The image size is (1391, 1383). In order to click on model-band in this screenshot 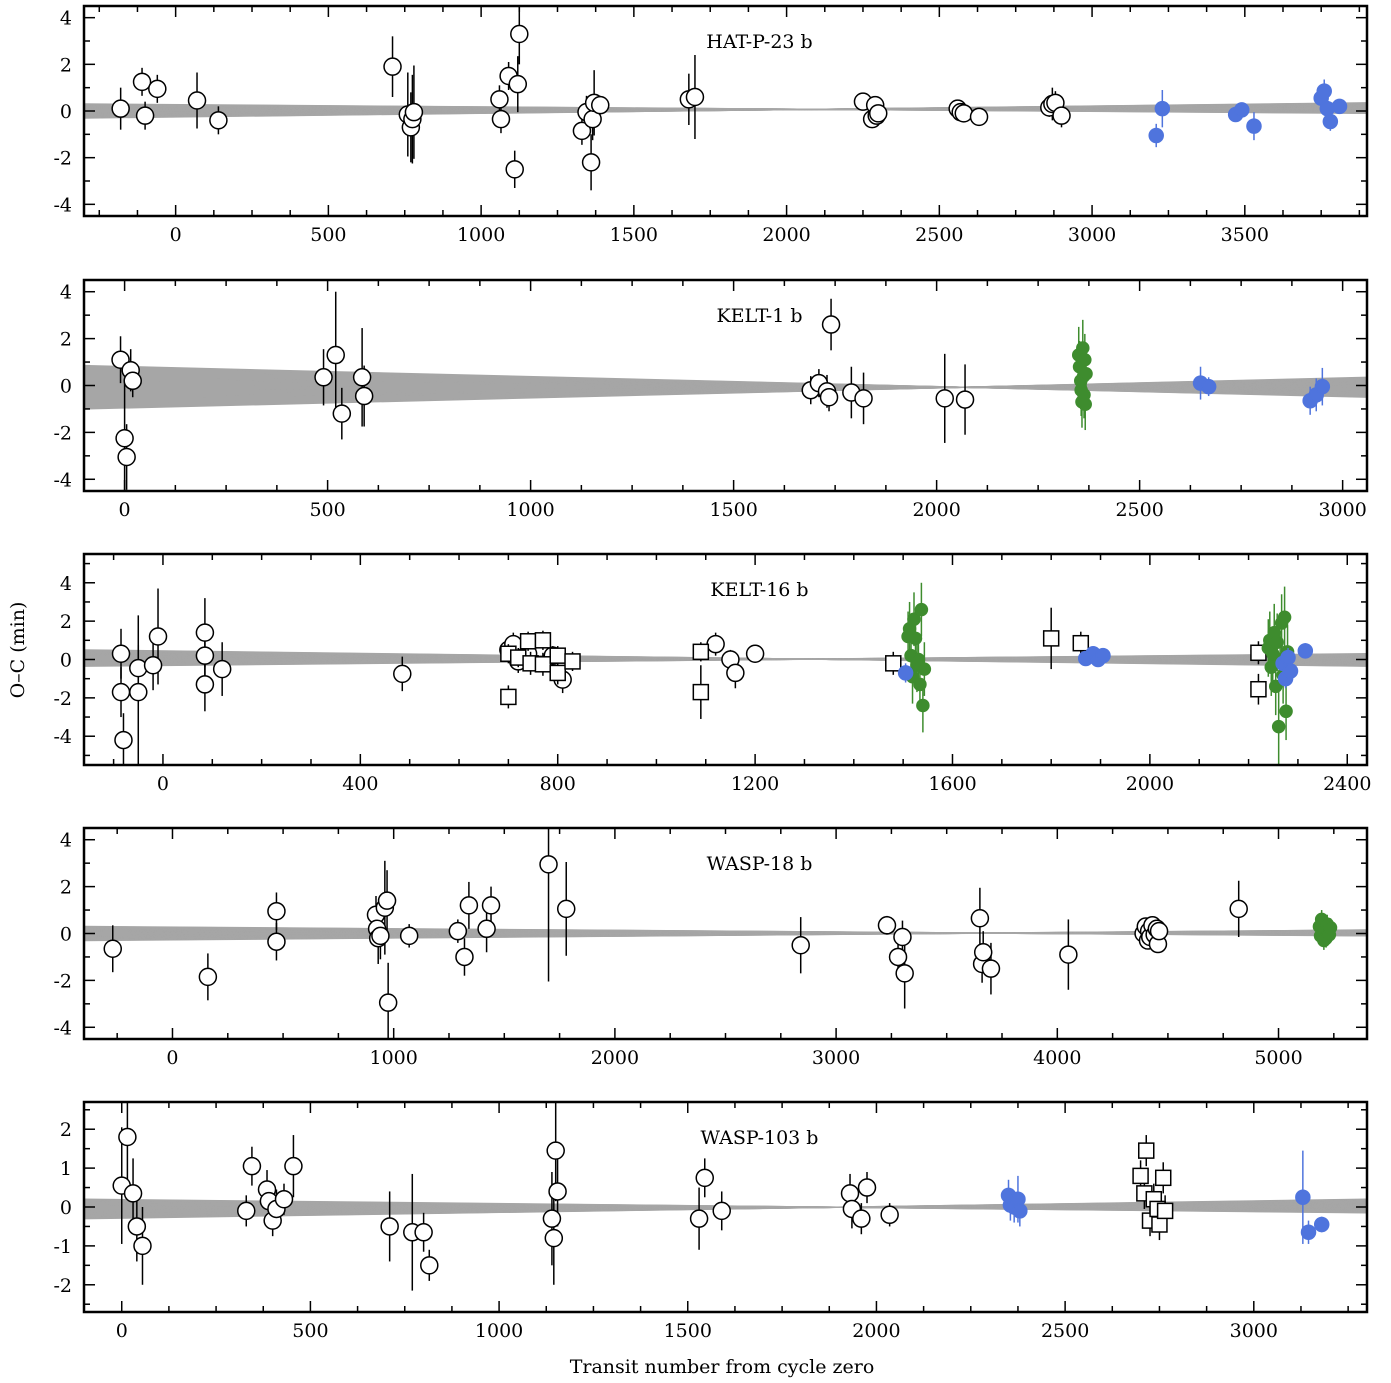, I will do `click(725, 110)`.